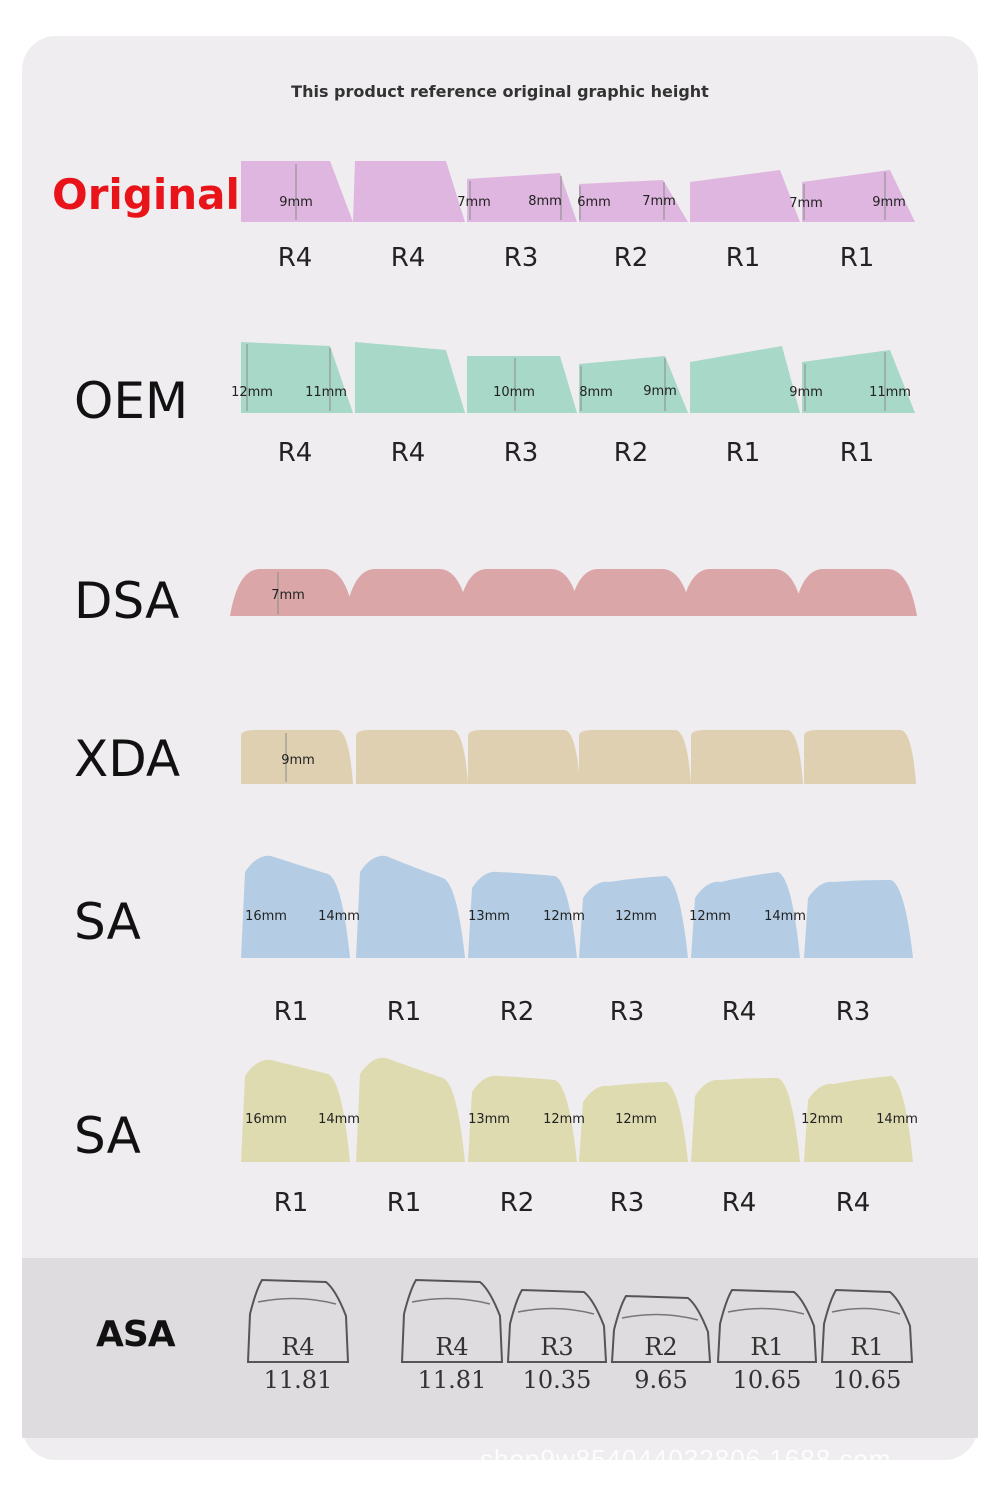  What do you see at coordinates (146, 194) in the screenshot?
I see `profile-label-original: Original` at bounding box center [146, 194].